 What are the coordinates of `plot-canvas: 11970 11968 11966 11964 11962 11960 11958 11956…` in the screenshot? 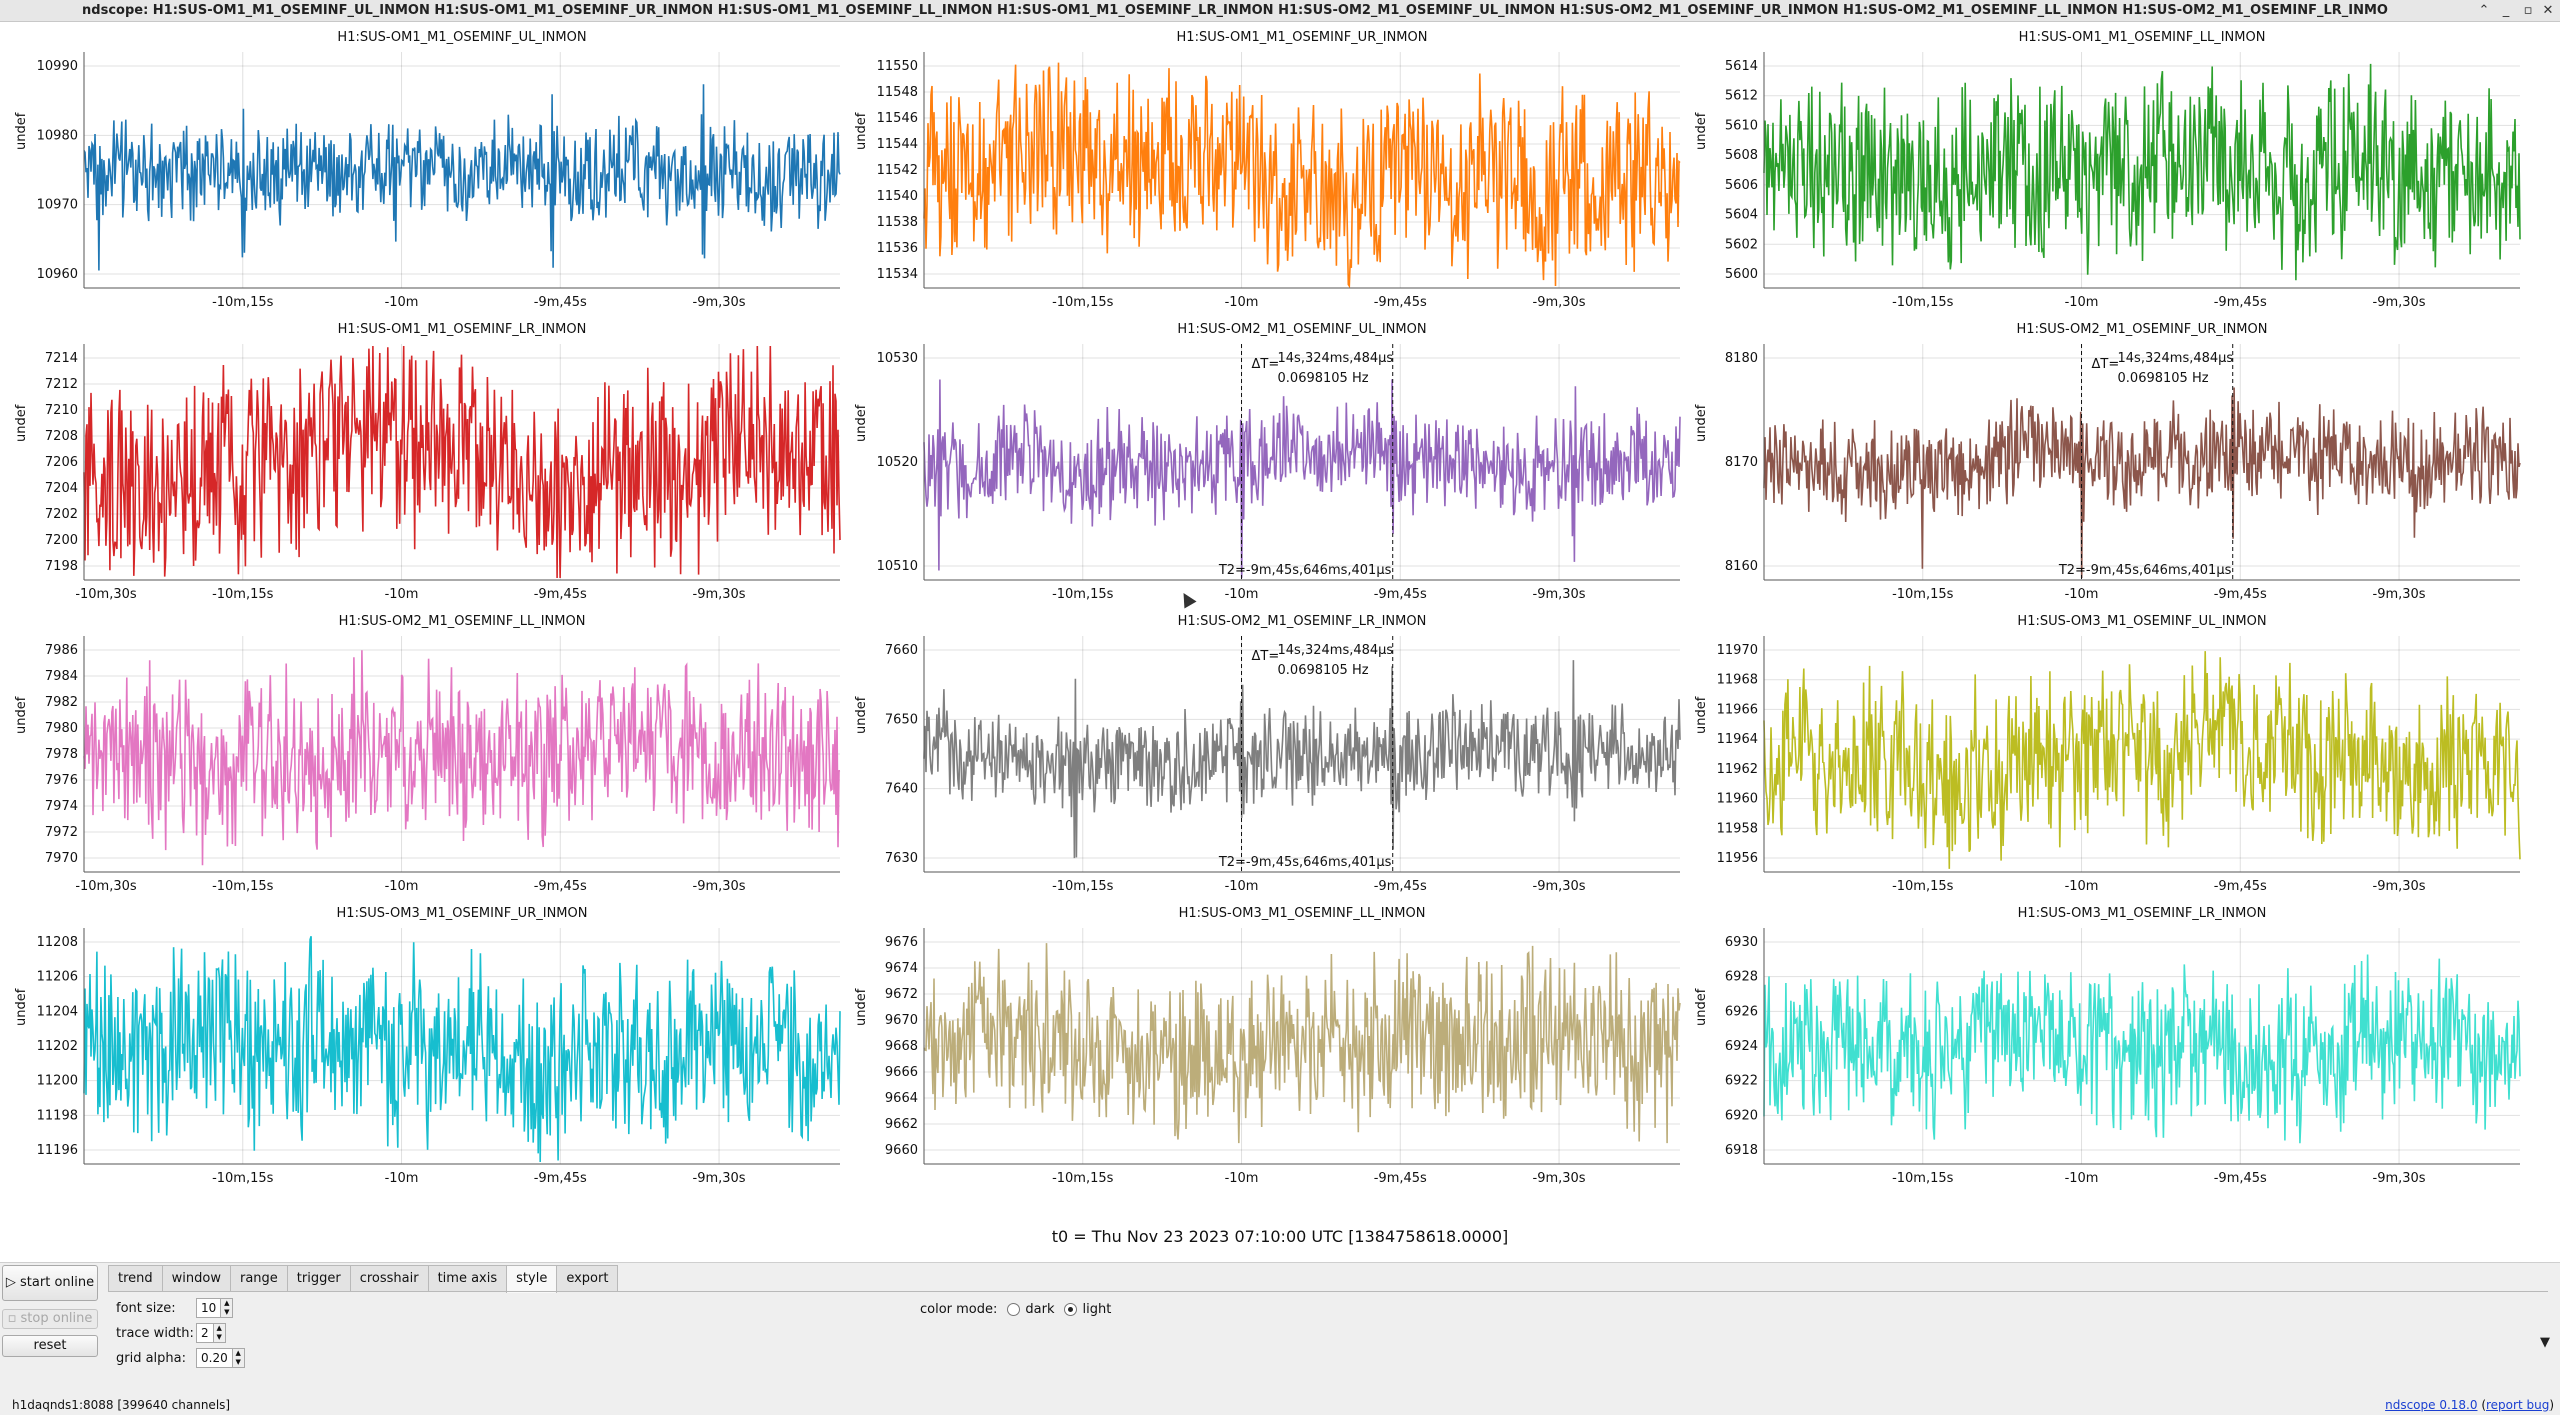 It's located at (2112, 760).